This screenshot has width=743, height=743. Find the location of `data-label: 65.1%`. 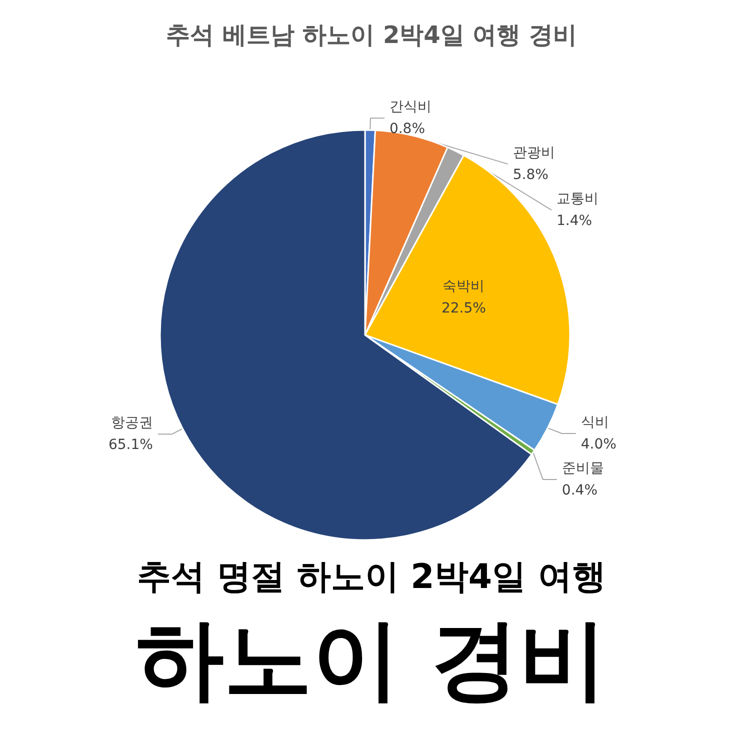

data-label: 65.1% is located at coordinates (130, 445).